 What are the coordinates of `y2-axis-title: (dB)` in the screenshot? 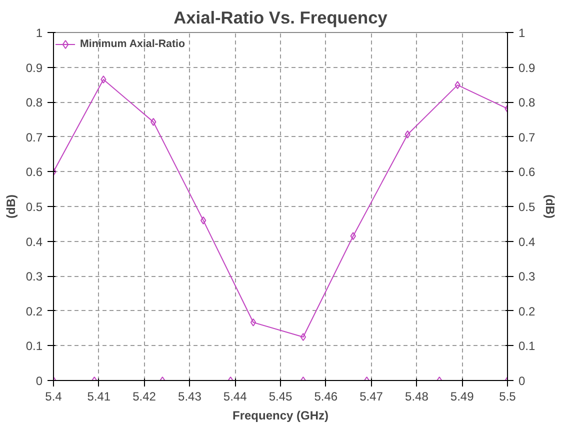 It's located at (550, 206).